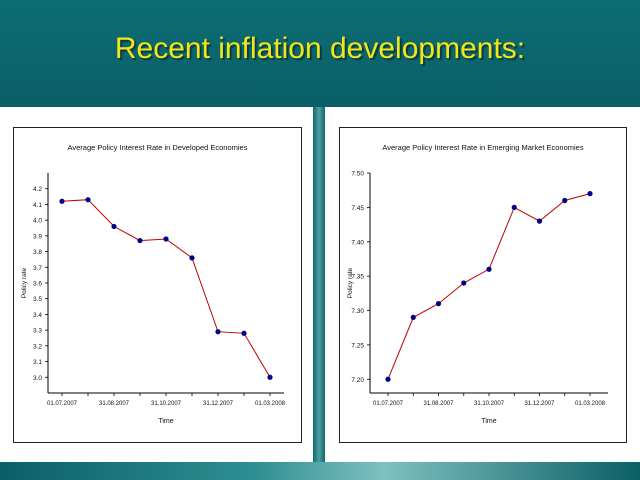  Describe the element at coordinates (37, 221) in the screenshot. I see `y-tick-label: 4.0` at that location.